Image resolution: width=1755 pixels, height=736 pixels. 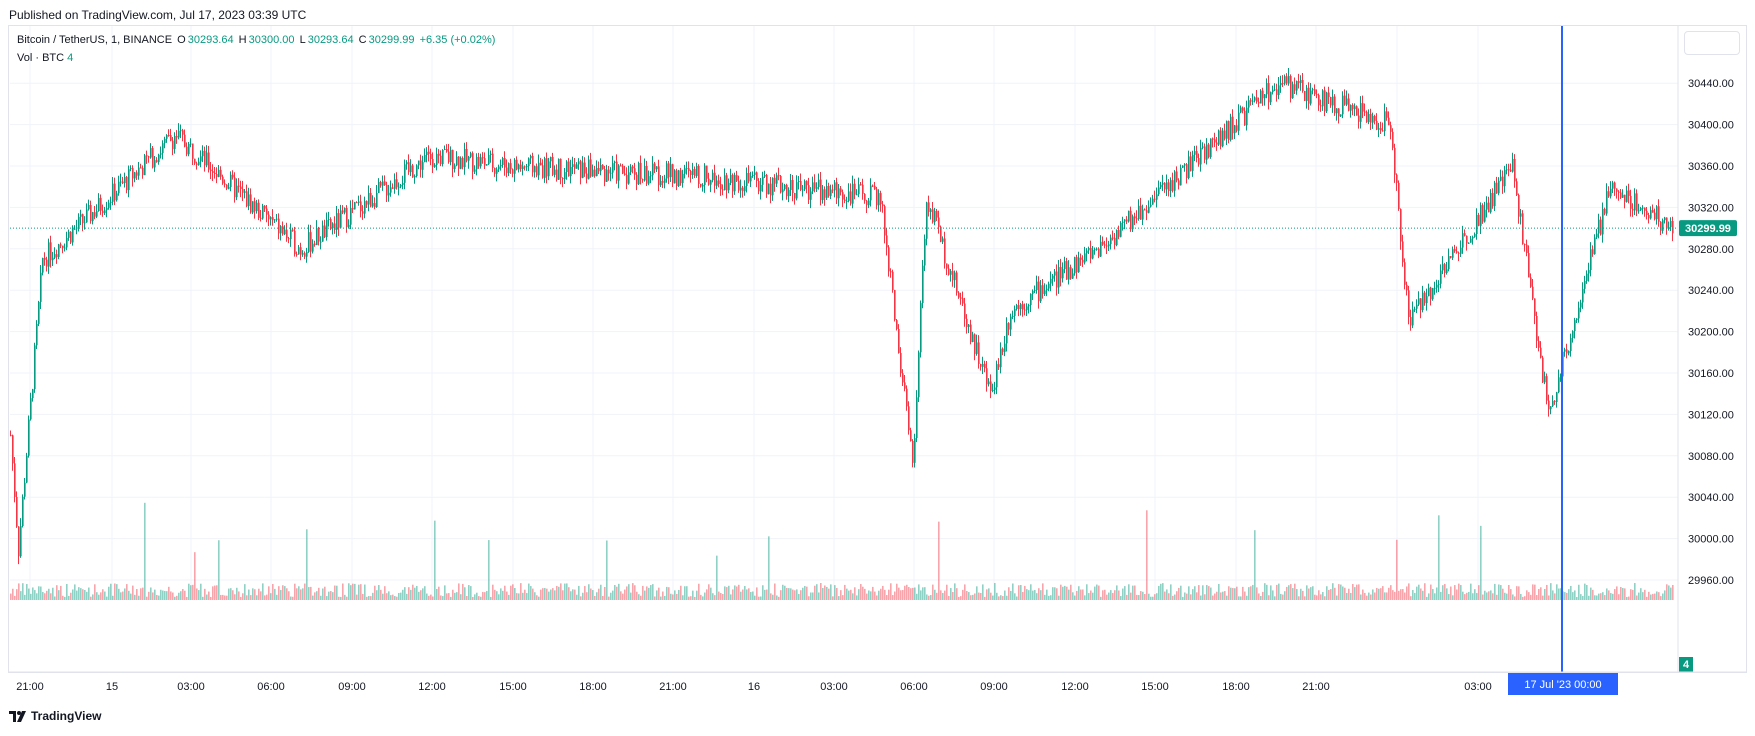 I want to click on time-tick-label: 15, so click(x=112, y=687).